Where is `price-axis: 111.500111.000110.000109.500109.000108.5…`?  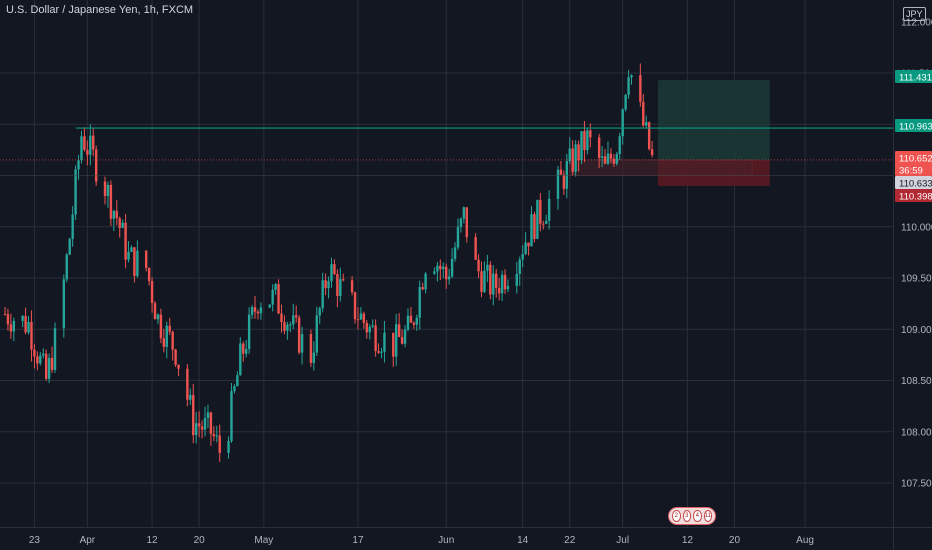 price-axis: 111.500111.000110.000109.500109.000108.5… is located at coordinates (916, 253).